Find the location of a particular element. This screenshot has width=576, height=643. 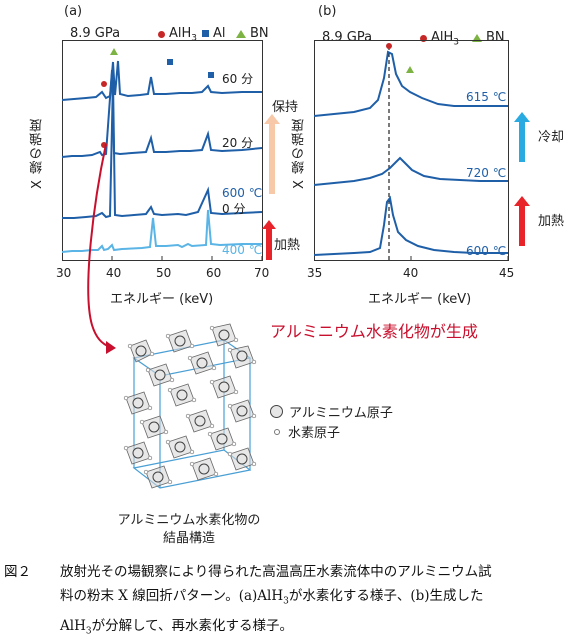

callout-text: アルミニウム水素化物が生成 is located at coordinates (374, 331).